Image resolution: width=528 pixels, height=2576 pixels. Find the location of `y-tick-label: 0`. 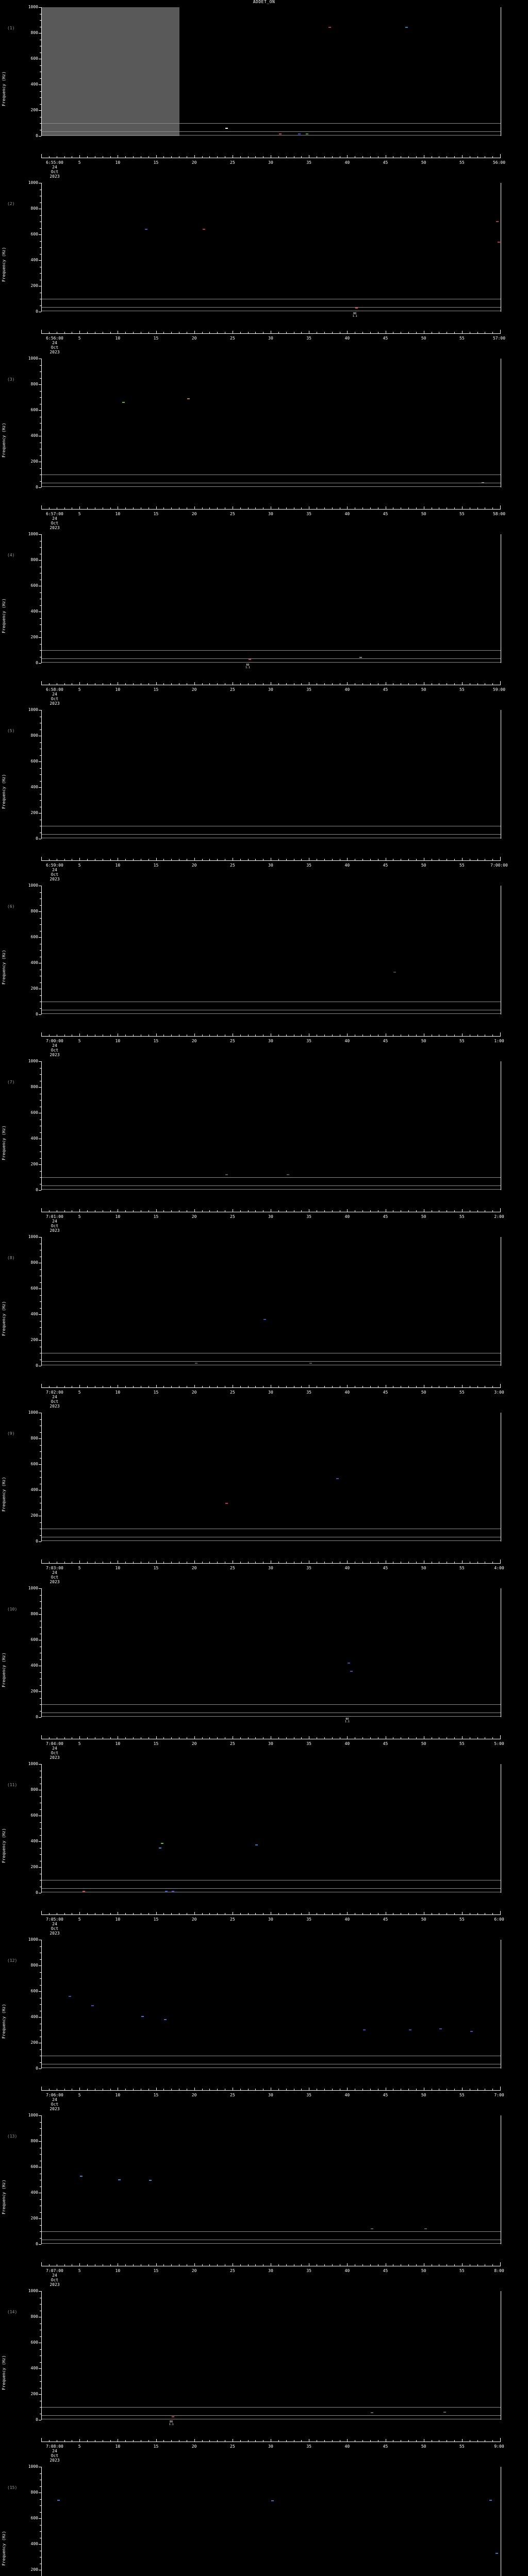

y-tick-label: 0 is located at coordinates (37, 135).